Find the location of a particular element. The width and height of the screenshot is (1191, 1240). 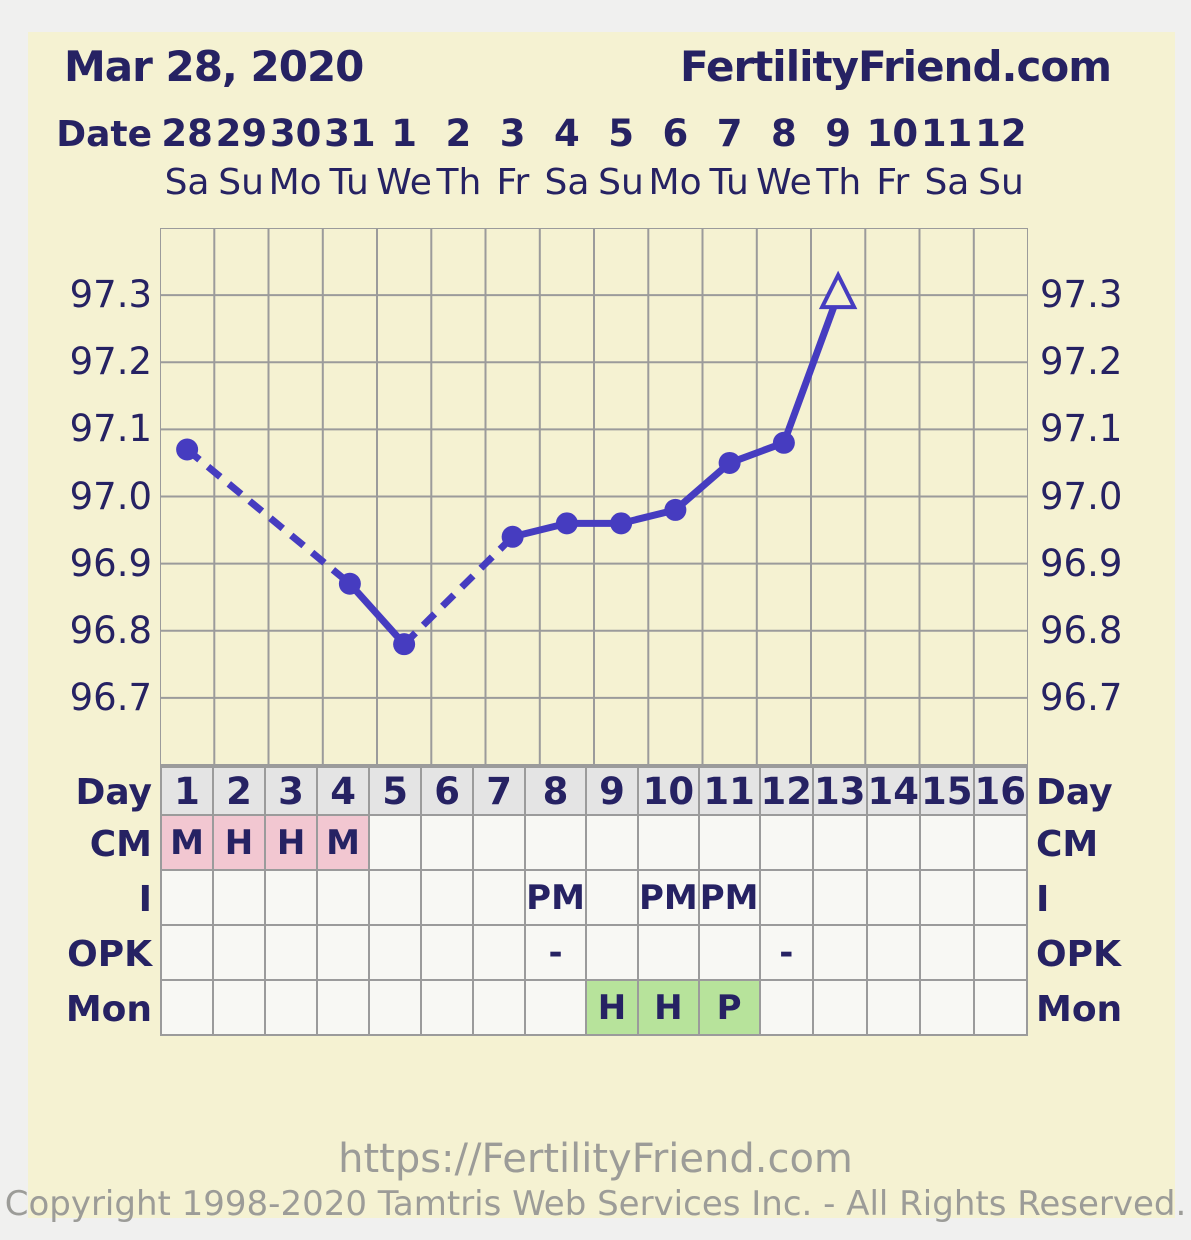

mon-cell: H is located at coordinates (611, 1007).